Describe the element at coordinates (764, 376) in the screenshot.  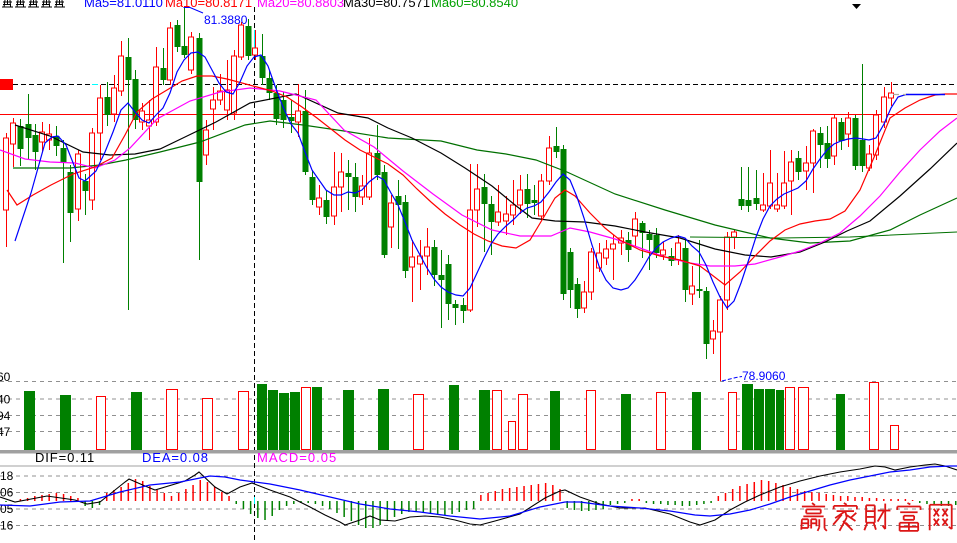
I see `svg-text: 78.9060` at that location.